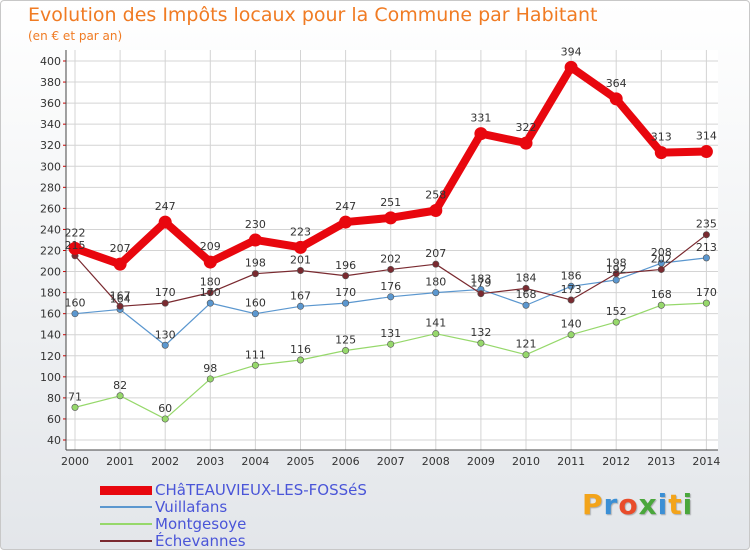 The width and height of the screenshot is (750, 552). What do you see at coordinates (706, 461) in the screenshot?
I see `x-tick-label: 2014` at bounding box center [706, 461].